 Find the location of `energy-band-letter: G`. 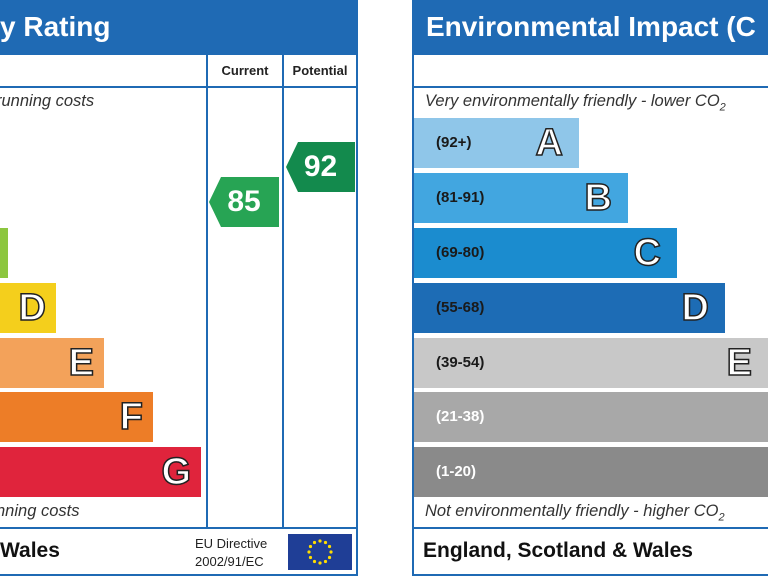

energy-band-letter: G is located at coordinates (176, 472).